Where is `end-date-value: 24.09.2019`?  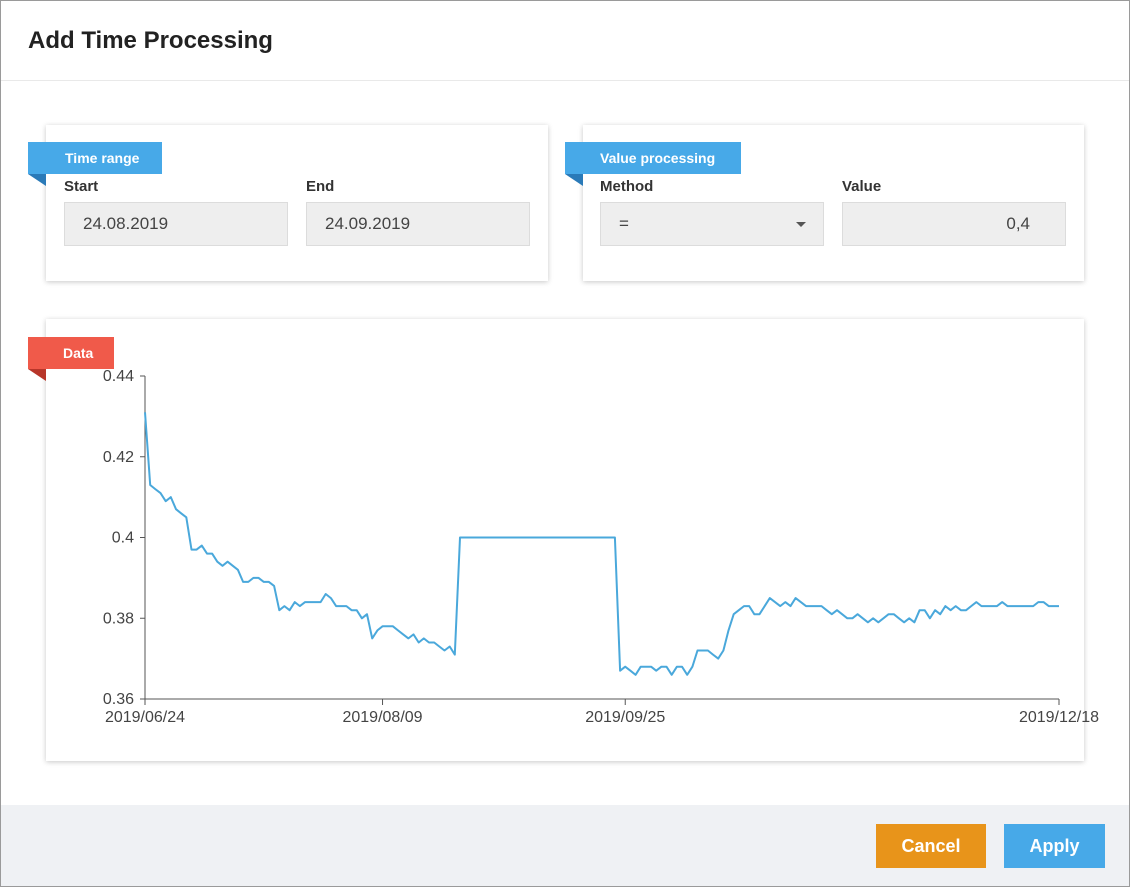 end-date-value: 24.09.2019 is located at coordinates (368, 223).